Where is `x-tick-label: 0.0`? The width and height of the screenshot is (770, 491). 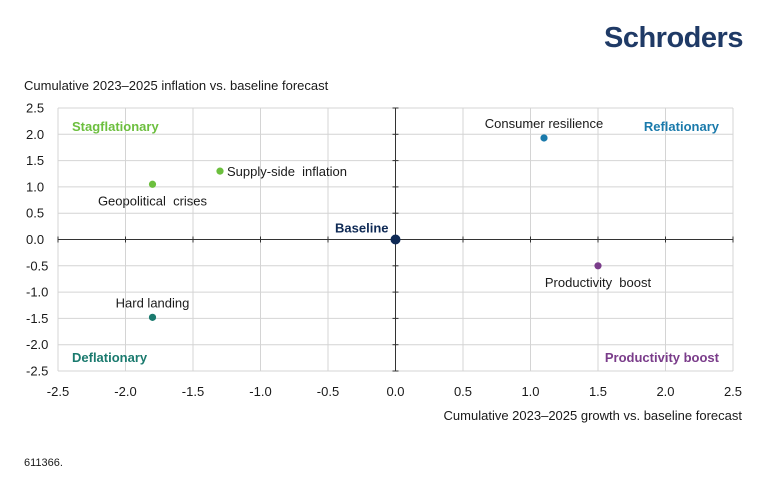
x-tick-label: 0.0 is located at coordinates (395, 391).